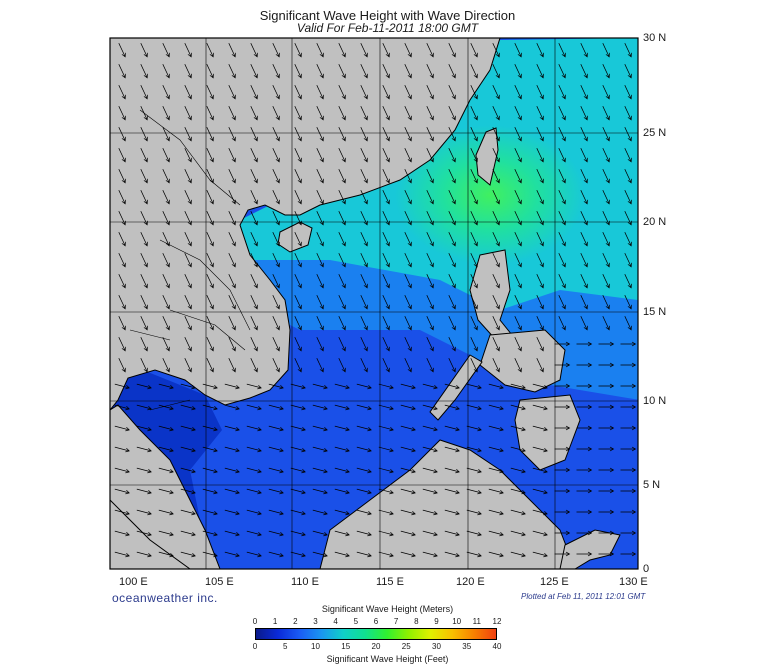 Image resolution: width=775 pixels, height=665 pixels. Describe the element at coordinates (150, 534) in the screenshot. I see `sumatra-coast` at that location.